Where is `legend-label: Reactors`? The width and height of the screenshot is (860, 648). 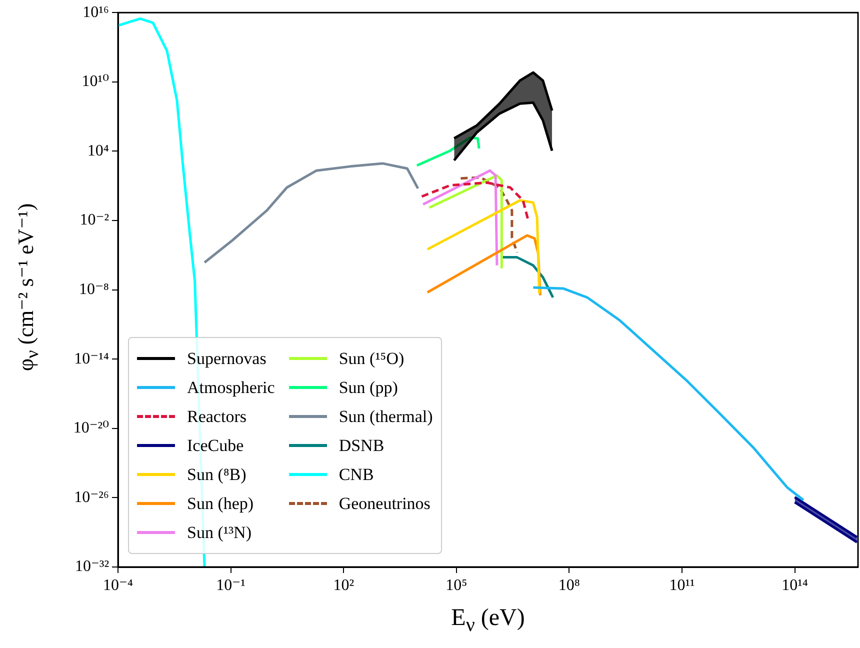
legend-label: Reactors is located at coordinates (216, 416).